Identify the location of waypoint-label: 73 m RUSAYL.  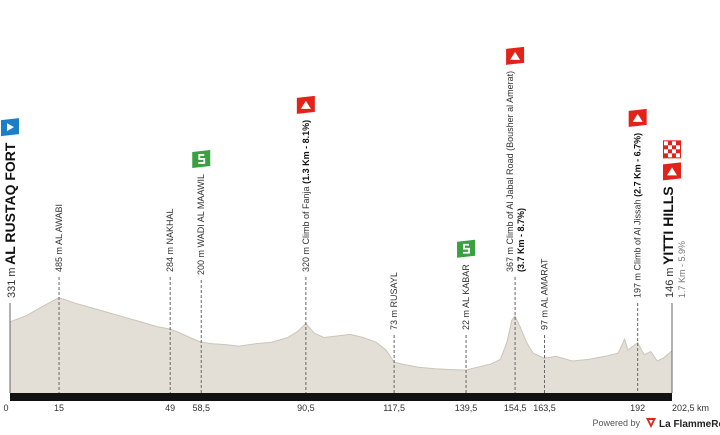
(394, 301).